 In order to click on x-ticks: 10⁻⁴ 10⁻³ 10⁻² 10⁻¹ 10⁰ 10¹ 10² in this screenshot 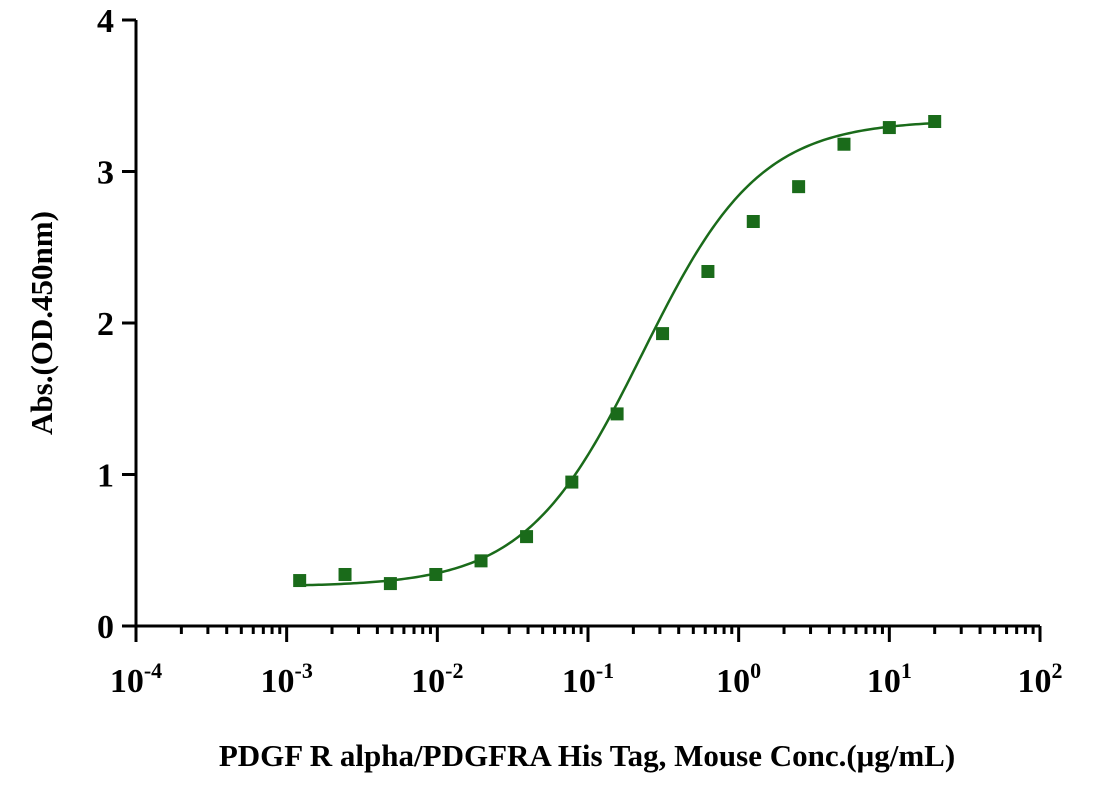, I will do `click(586, 663)`.